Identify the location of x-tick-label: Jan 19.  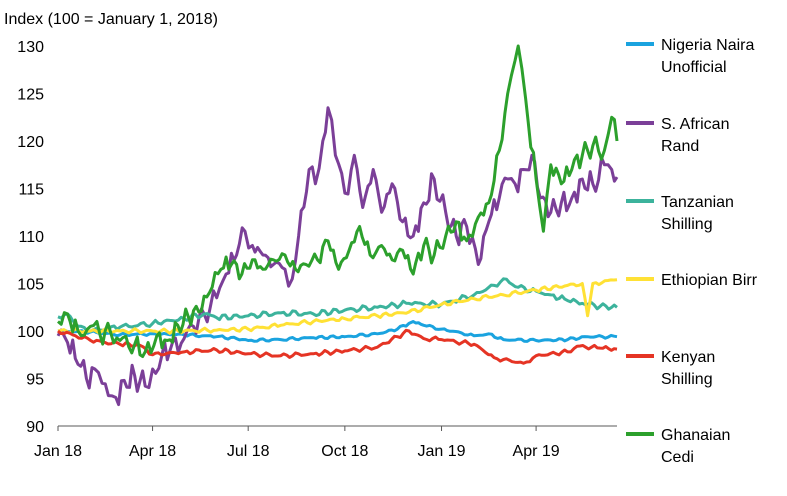
(442, 451).